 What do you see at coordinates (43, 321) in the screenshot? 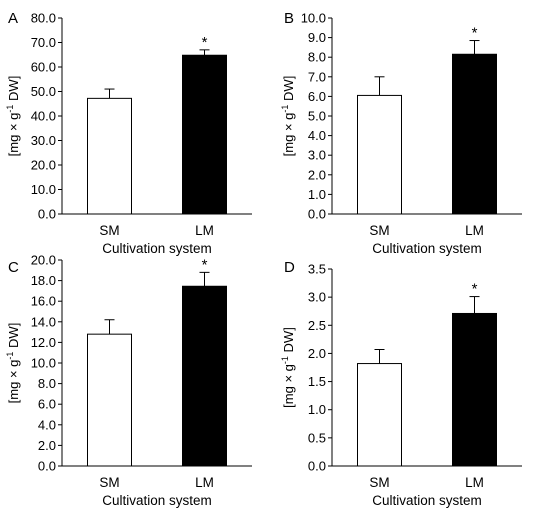
I see `y-tick-label: 14.0` at bounding box center [43, 321].